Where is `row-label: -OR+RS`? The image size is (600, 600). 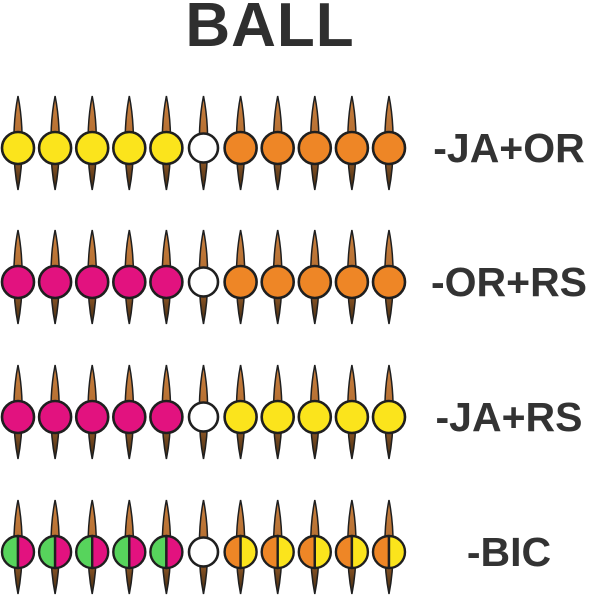 row-label: -OR+RS is located at coordinates (509, 282).